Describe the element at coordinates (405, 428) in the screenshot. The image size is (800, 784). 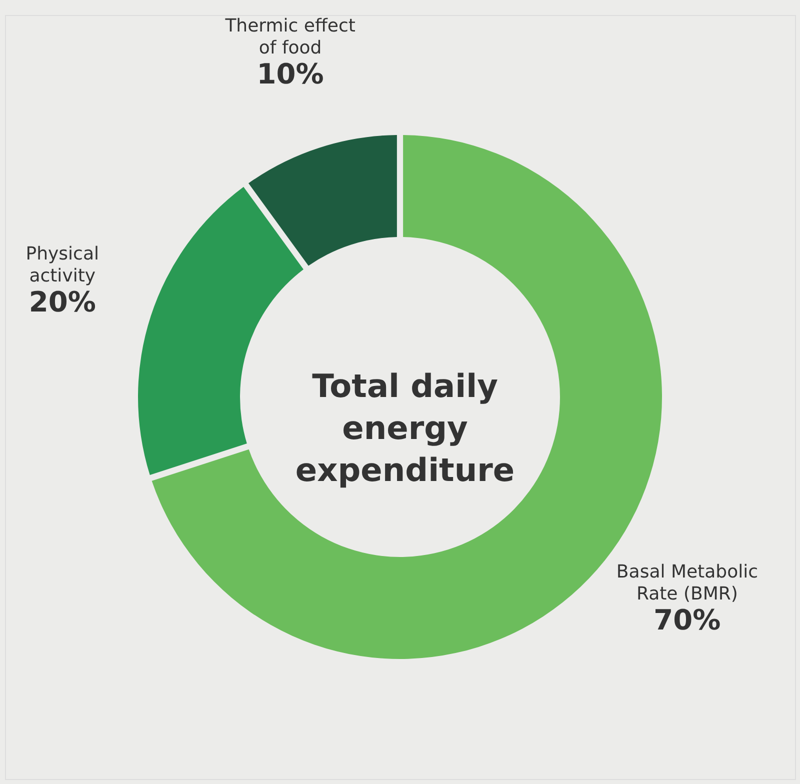
I see `text: Total daily energy expenditure` at that location.